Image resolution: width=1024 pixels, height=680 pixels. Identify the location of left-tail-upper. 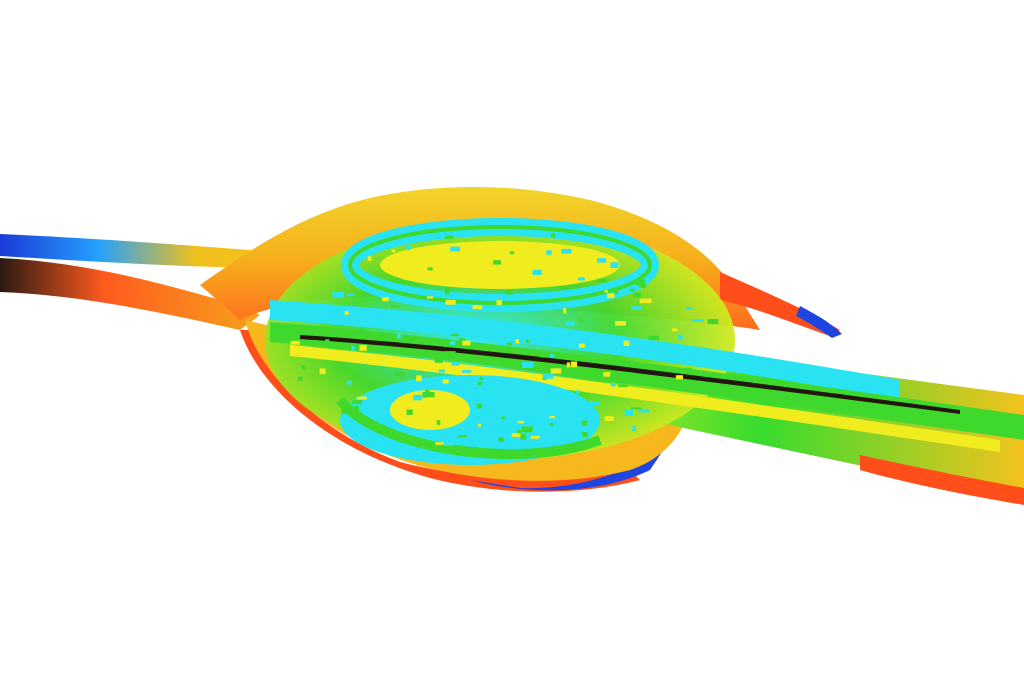
(140, 251).